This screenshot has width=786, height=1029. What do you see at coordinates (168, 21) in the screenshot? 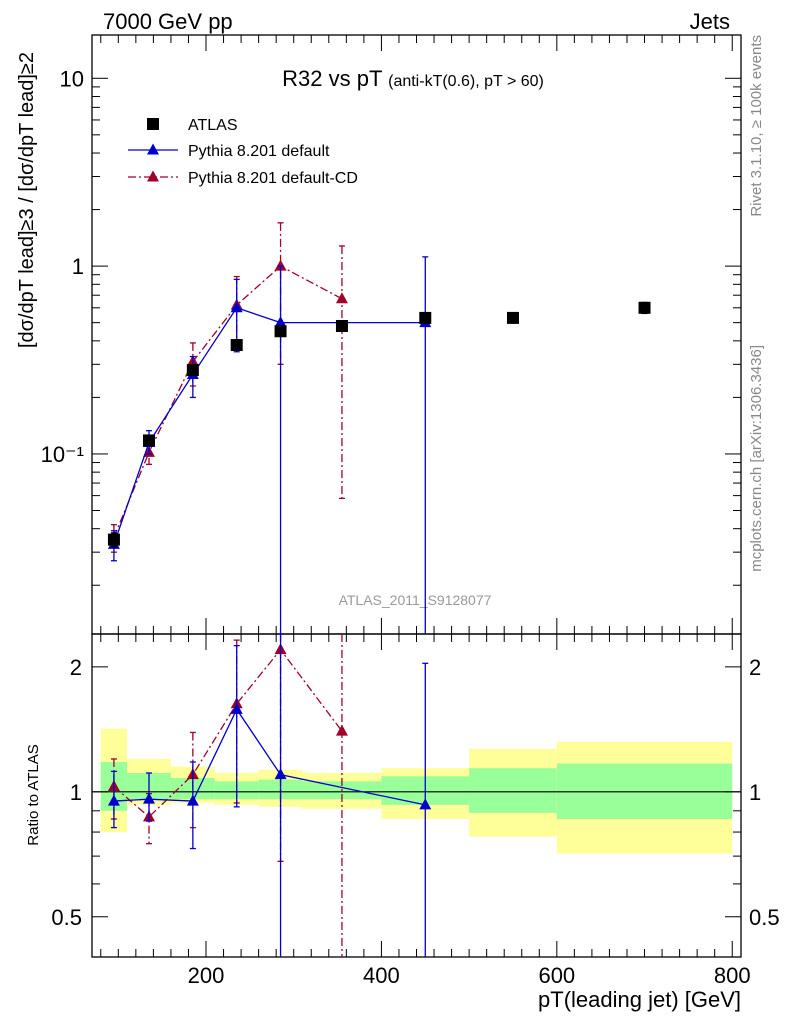
I see `header-energy: 7000 GeV pp` at bounding box center [168, 21].